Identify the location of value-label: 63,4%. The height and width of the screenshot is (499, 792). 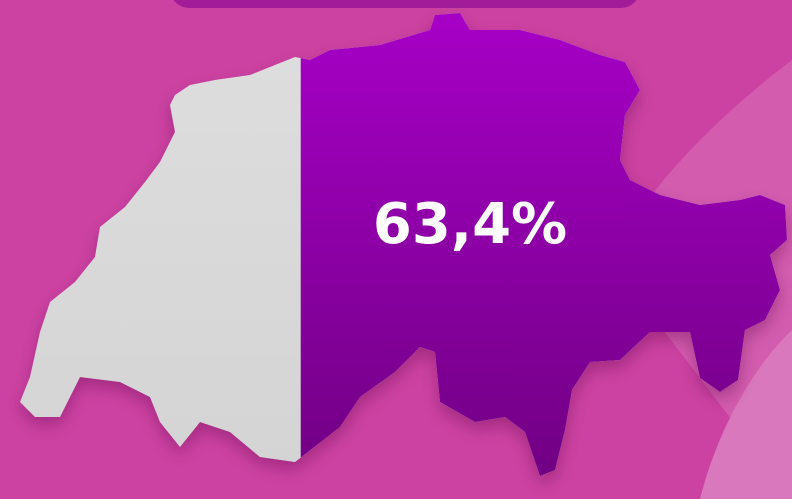
(470, 224).